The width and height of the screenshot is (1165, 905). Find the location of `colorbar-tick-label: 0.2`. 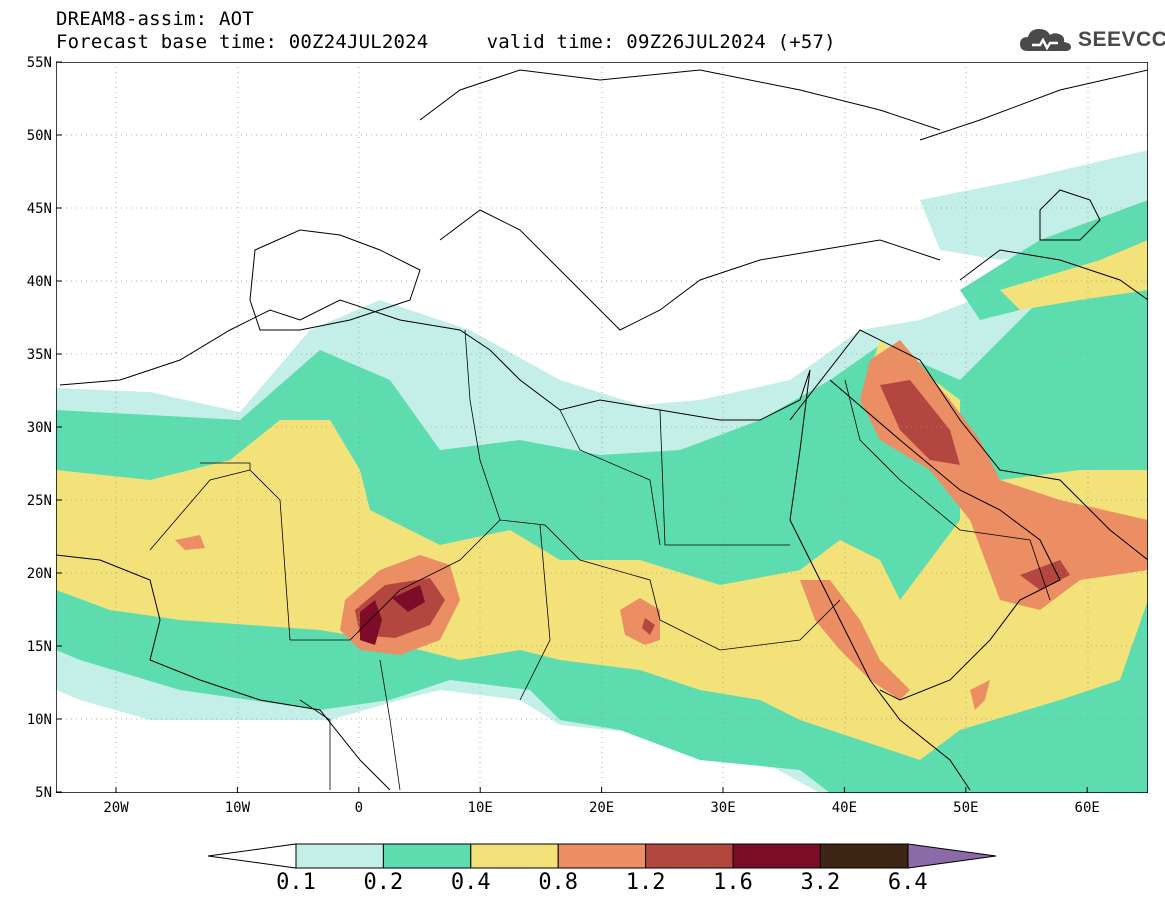

colorbar-tick-label: 0.2 is located at coordinates (383, 882).